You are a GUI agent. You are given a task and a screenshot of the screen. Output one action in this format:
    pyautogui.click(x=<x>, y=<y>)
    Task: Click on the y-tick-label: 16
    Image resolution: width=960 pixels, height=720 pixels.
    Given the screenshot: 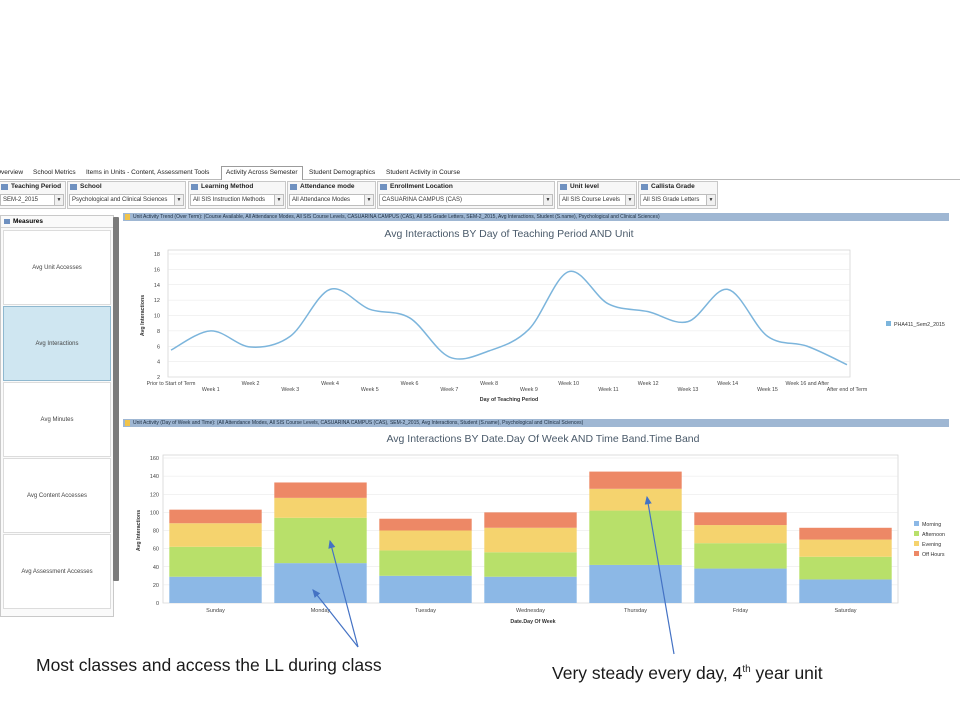 What is the action you would take?
    pyautogui.click(x=157, y=270)
    